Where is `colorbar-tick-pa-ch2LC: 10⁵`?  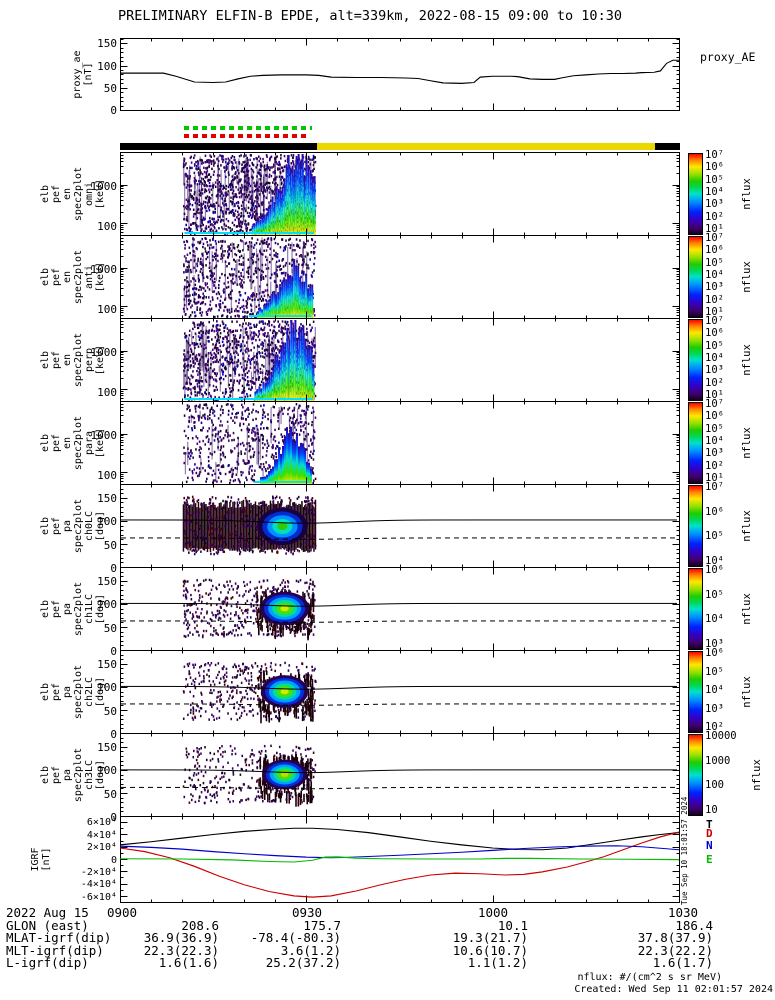
colorbar-tick-pa-ch2LC: 10⁵ is located at coordinates (714, 671).